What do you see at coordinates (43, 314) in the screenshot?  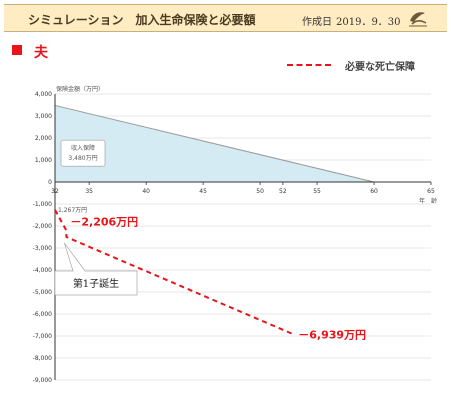 I see `y-tick-label: -6,000` at bounding box center [43, 314].